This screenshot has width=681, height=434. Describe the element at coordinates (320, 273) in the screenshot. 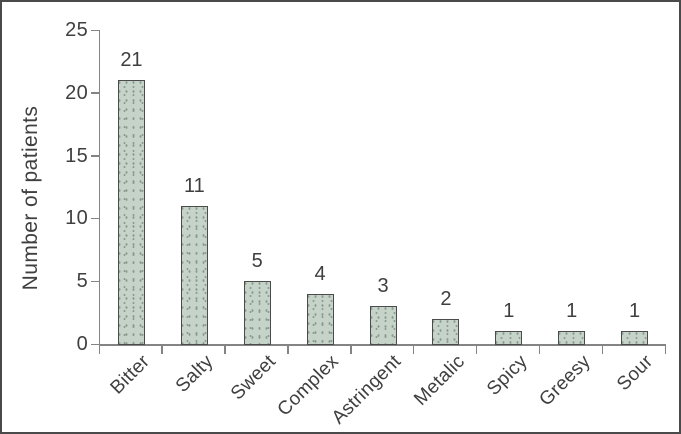

I see `bar-value-label: 4` at that location.